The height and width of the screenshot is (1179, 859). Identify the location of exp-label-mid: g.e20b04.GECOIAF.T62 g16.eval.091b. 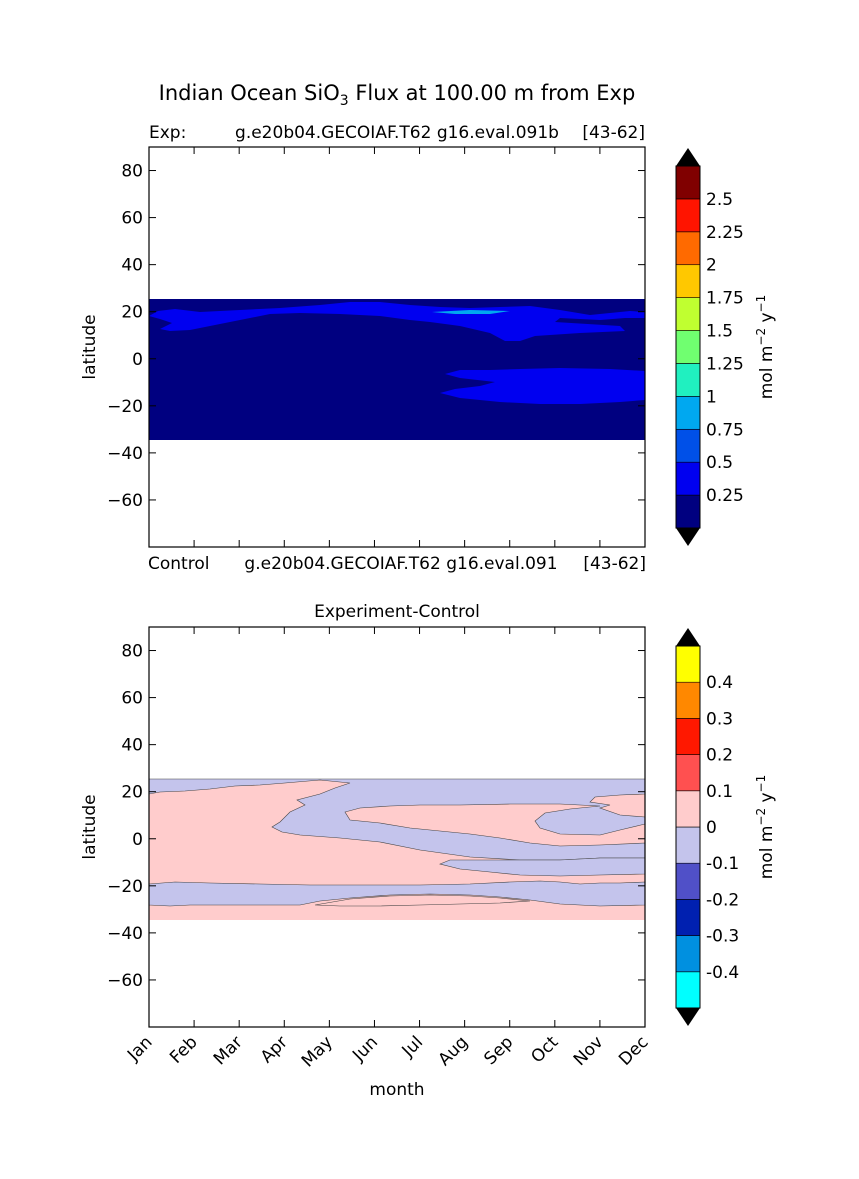
(397, 133).